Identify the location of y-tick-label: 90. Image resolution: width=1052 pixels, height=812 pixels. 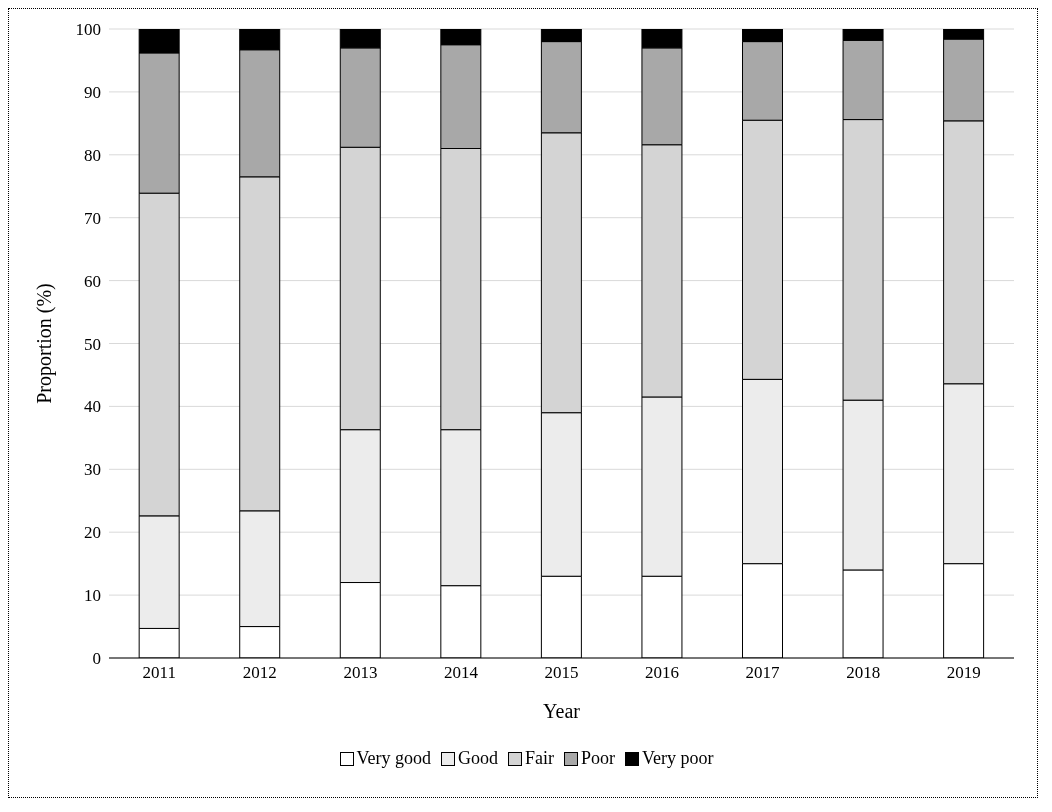
(92, 92).